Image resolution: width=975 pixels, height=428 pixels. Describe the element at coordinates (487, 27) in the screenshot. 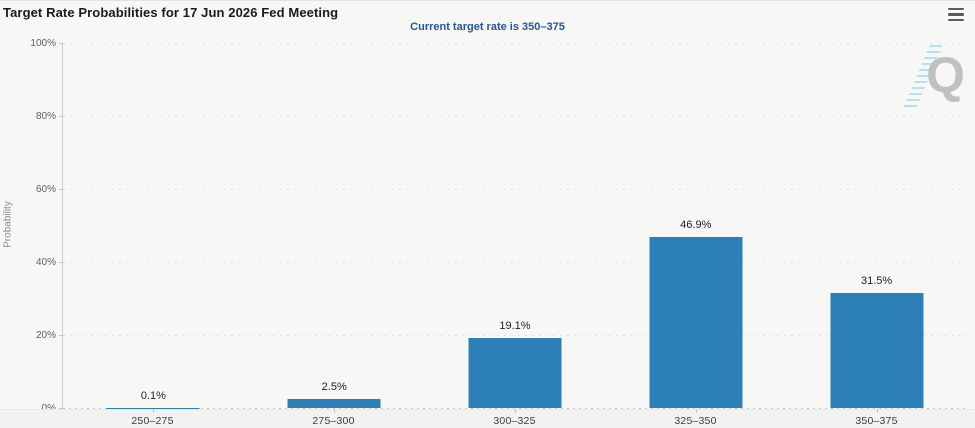

I see `chart-subtitle: Current target rate is 350–375` at that location.